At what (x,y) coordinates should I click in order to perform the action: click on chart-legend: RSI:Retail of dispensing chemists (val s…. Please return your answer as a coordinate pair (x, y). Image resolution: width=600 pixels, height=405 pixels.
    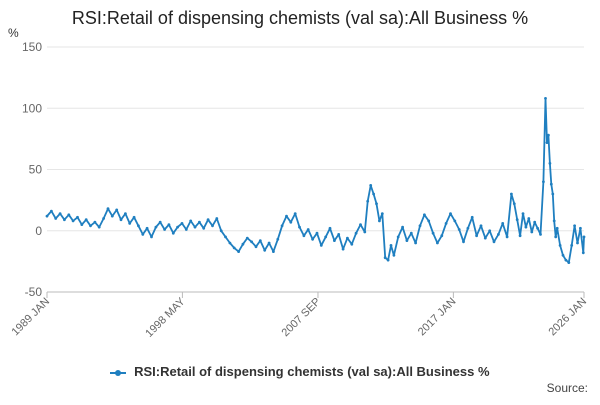
    Looking at the image, I should click on (300, 371).